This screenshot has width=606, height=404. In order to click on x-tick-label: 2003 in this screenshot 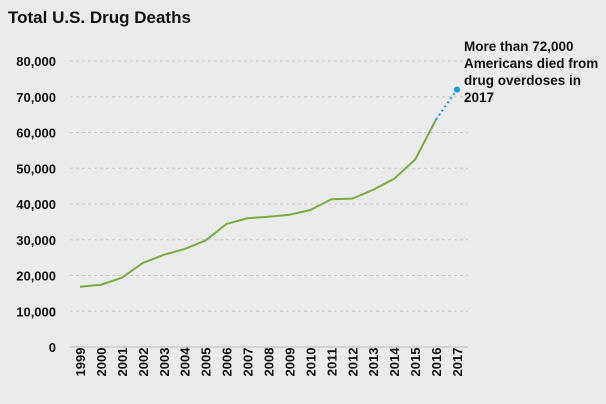, I will do `click(164, 362)`.